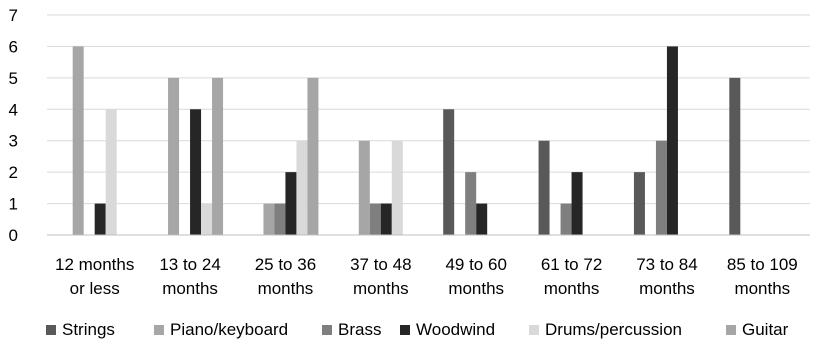 The width and height of the screenshot is (817, 348). What do you see at coordinates (13, 172) in the screenshot?
I see `y-tick-label: 2` at bounding box center [13, 172].